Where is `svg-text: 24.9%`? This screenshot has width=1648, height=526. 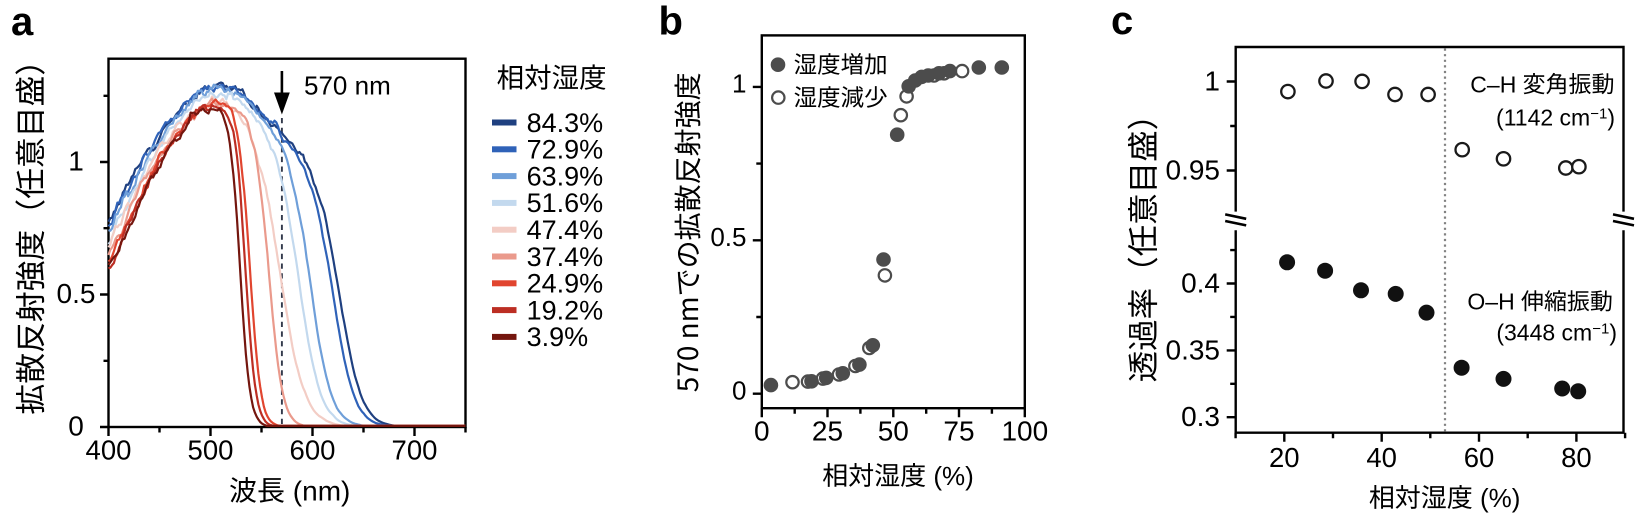
svg-text: 24.9% is located at coordinates (565, 284).